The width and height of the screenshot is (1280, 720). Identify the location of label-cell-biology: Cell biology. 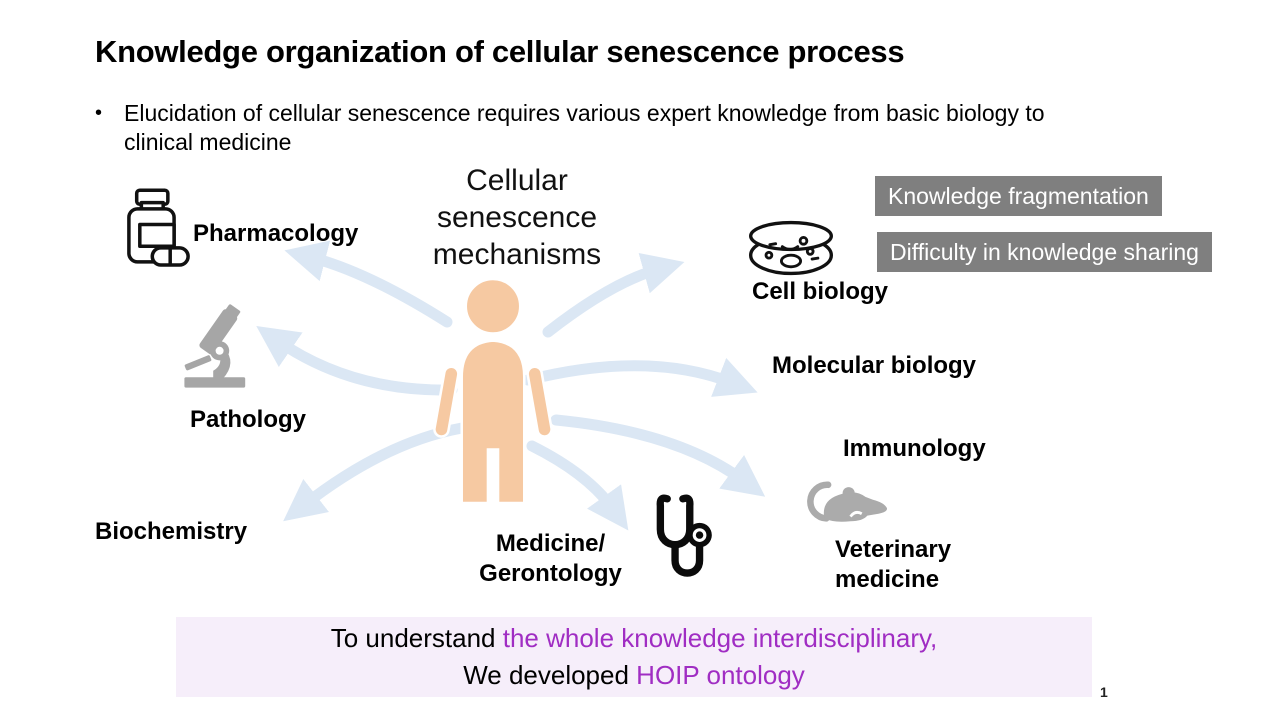
(820, 291).